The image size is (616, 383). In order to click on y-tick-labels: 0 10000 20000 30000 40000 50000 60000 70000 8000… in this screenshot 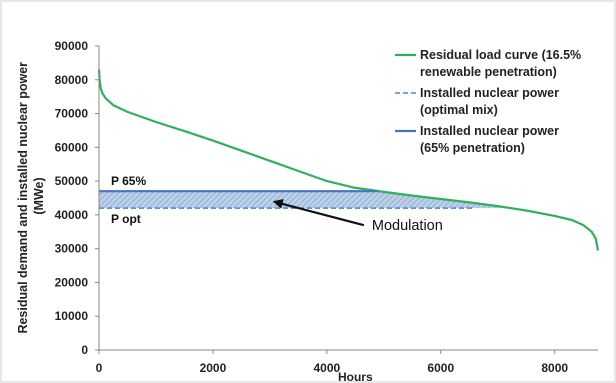, I will do `click(77, 198)`.